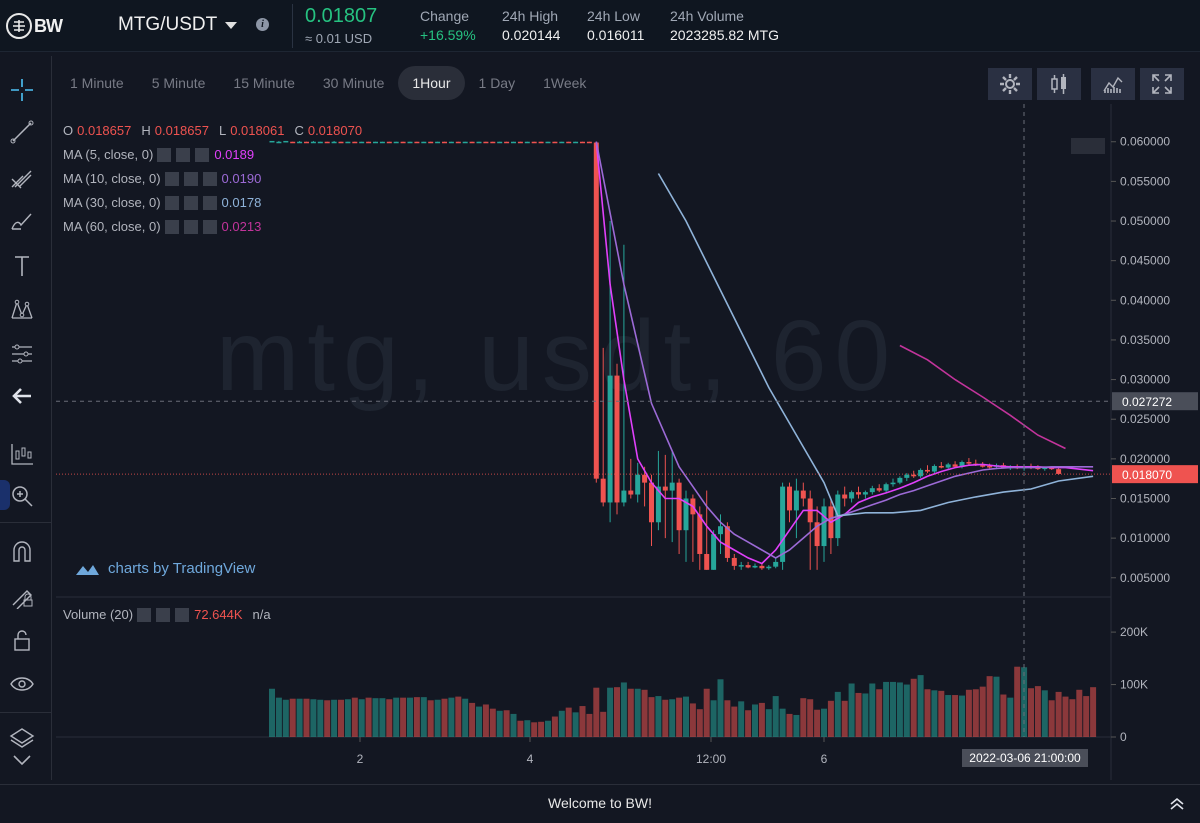 The height and width of the screenshot is (823, 1200). Describe the element at coordinates (353, 83) in the screenshot. I see `tab-30-minute: 30 Minute` at that location.